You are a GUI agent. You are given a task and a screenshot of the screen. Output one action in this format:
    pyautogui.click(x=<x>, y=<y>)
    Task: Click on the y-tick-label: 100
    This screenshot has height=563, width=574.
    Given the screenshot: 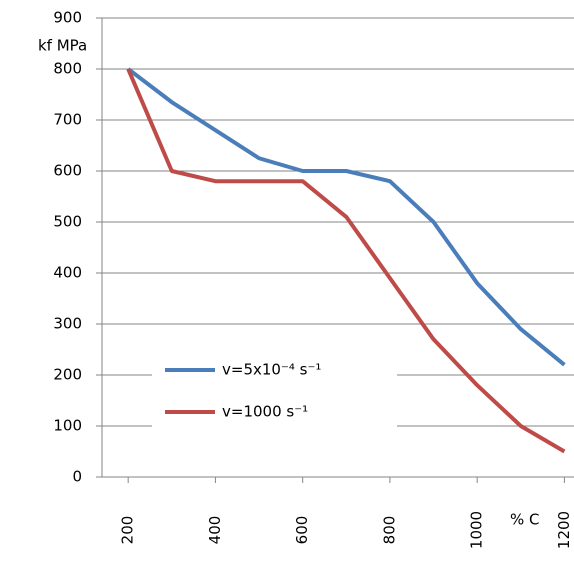 What is the action you would take?
    pyautogui.click(x=67, y=426)
    